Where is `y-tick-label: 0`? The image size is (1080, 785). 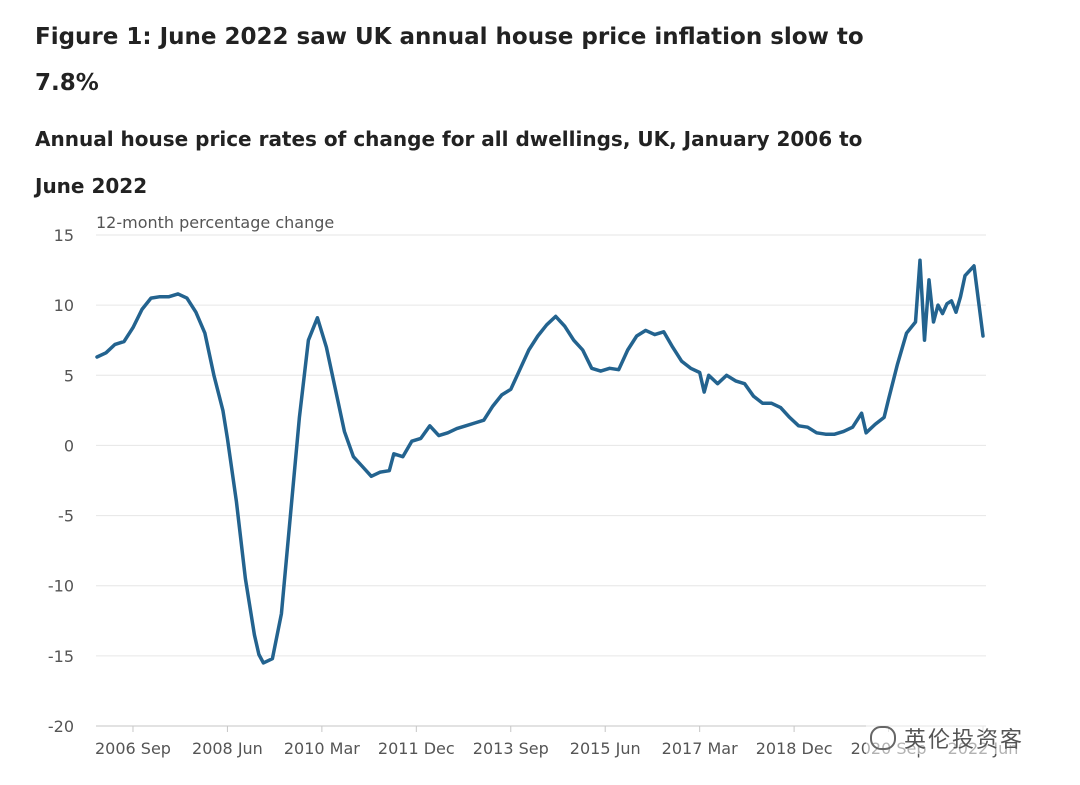
y-tick-label: 0 is located at coordinates (69, 445).